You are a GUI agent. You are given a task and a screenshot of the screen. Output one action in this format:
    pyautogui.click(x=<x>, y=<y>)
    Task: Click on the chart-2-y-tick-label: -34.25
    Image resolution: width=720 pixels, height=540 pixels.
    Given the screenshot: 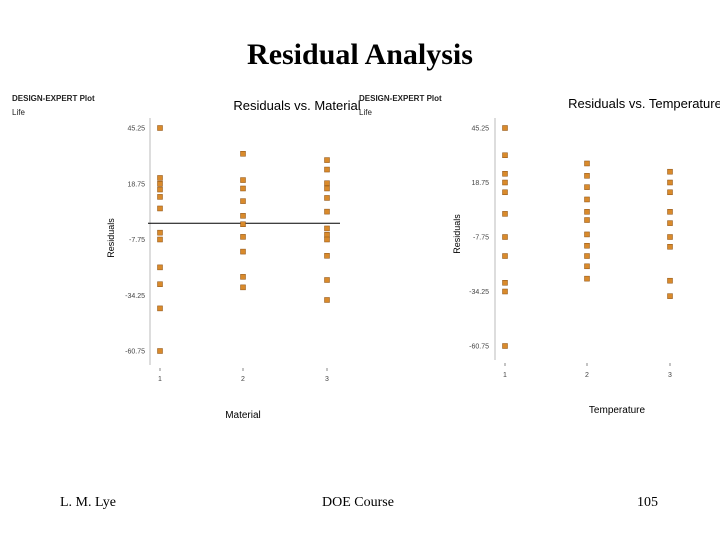 What is the action you would take?
    pyautogui.click(x=479, y=292)
    